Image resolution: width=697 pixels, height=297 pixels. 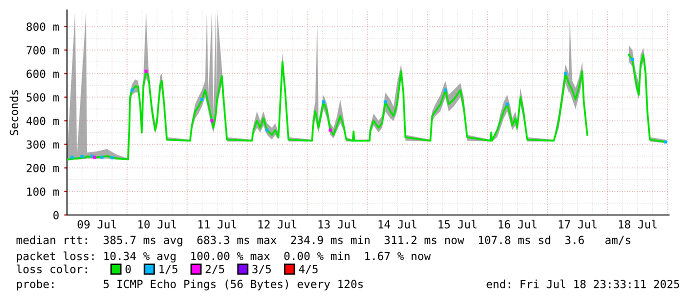 What do you see at coordinates (42, 121) in the screenshot?
I see `y-tick-label: 400 m` at bounding box center [42, 121].